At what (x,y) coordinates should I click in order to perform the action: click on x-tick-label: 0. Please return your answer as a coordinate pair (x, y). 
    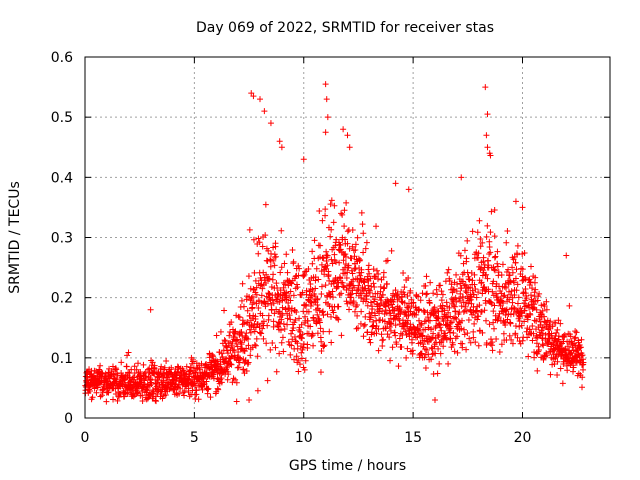
    Looking at the image, I should click on (85, 438).